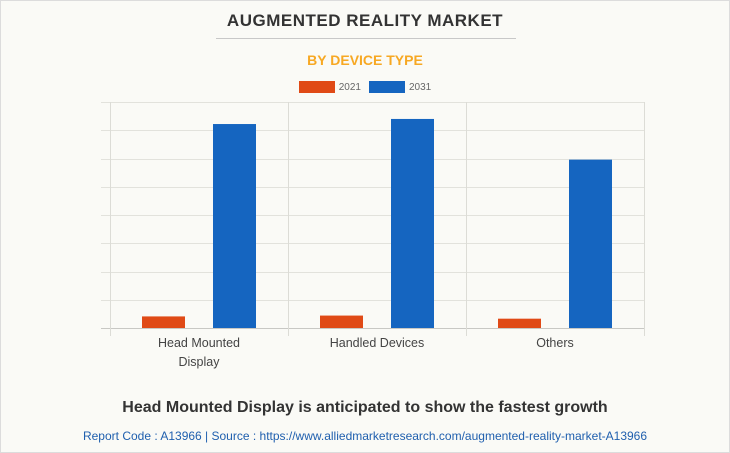 This screenshot has height=453, width=730. What do you see at coordinates (366, 38) in the screenshot?
I see `title-divider` at bounding box center [366, 38].